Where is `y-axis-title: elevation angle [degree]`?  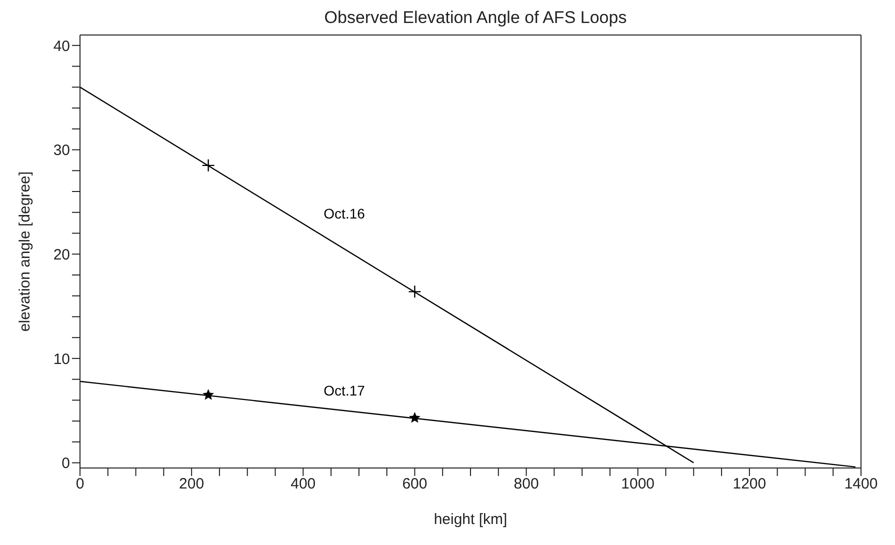
y-axis-title: elevation angle [degree] is located at coordinates (25, 251).